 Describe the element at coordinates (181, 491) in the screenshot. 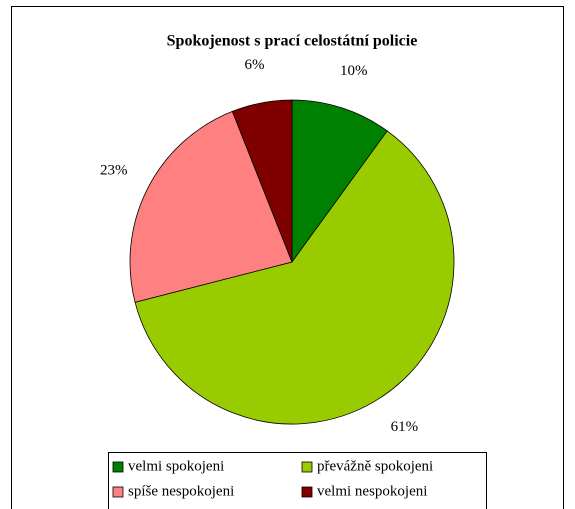

I see `legend-label: spíše nespokojeni` at that location.